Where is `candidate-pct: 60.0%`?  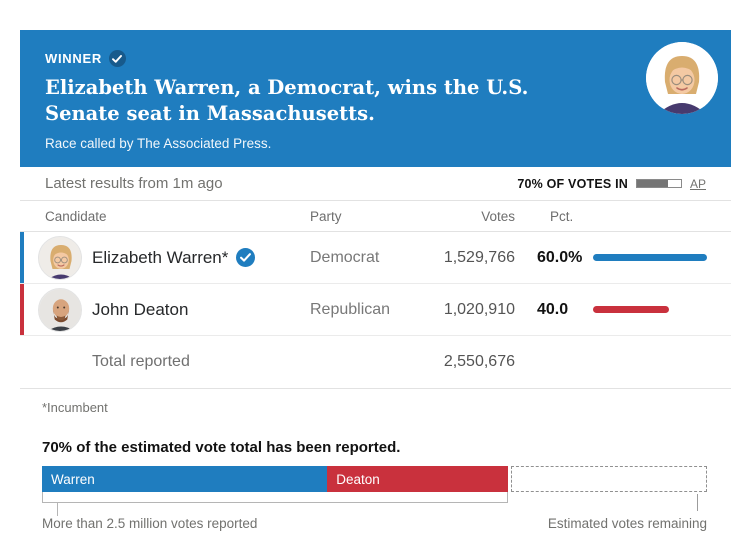
candidate-pct: 60.0% is located at coordinates (560, 257).